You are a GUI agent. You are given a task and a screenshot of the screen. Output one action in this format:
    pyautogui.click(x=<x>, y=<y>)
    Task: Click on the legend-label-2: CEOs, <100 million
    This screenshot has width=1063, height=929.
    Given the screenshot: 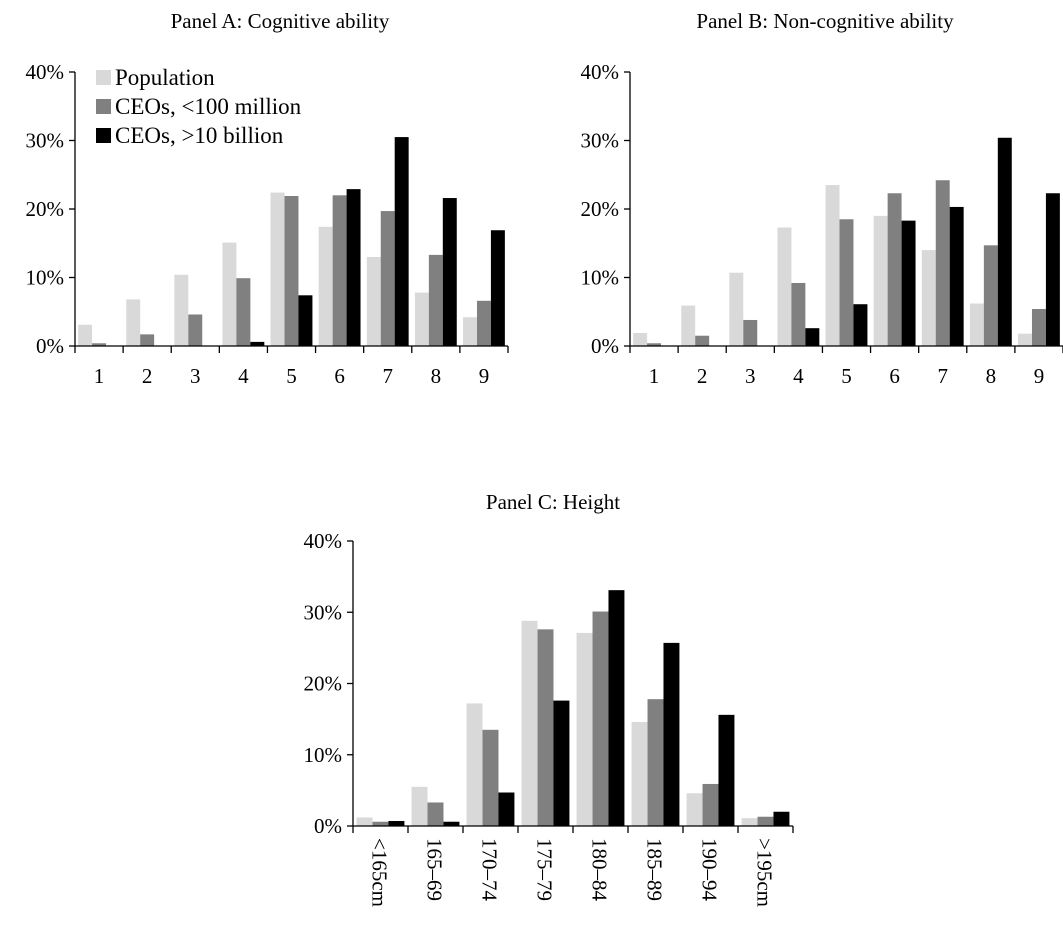 What is the action you would take?
    pyautogui.click(x=208, y=106)
    